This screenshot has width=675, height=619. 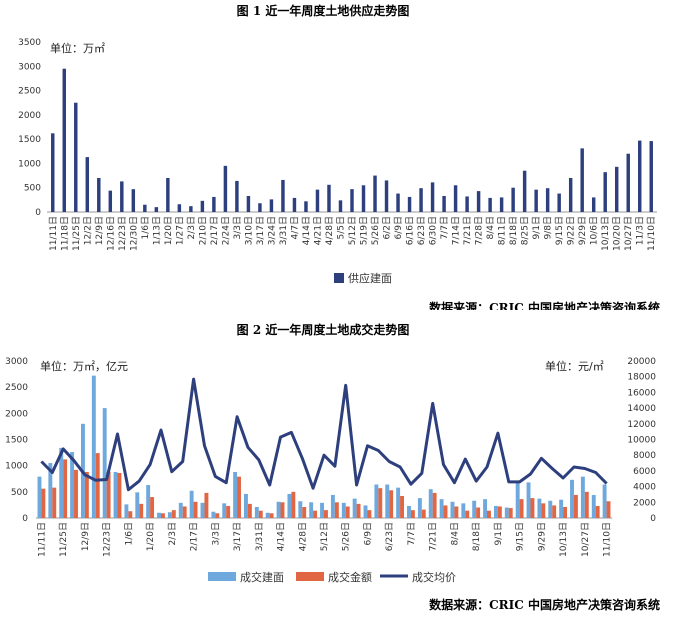 I want to click on chart2-title: 图 2 近一年周度土地成交走势图, so click(x=323, y=329).